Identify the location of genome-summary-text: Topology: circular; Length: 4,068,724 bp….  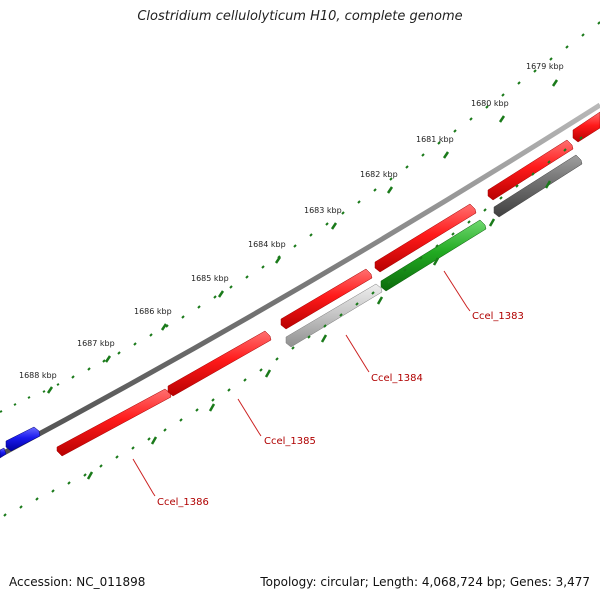
(425, 582).